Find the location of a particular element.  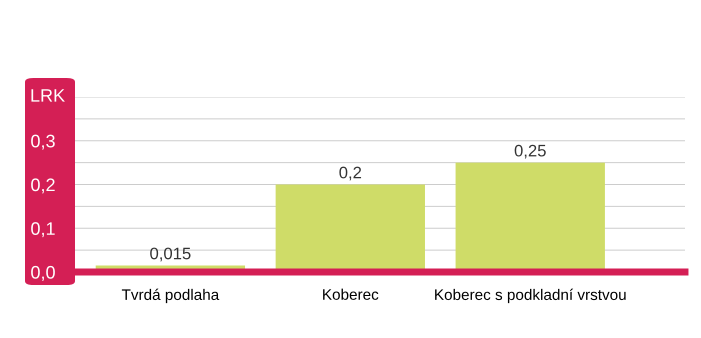

y-tick-label: 0,2 is located at coordinates (43, 186).